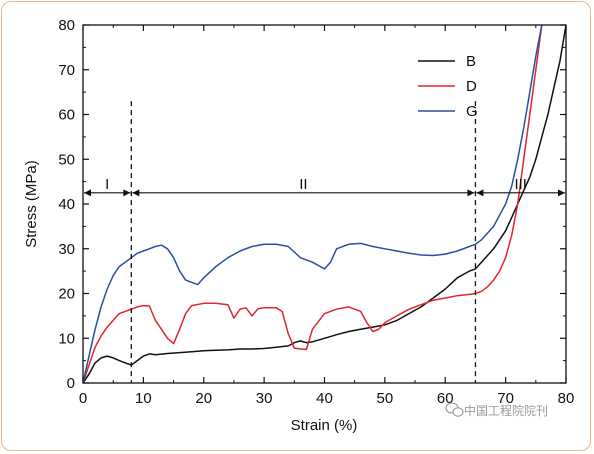  Describe the element at coordinates (83, 398) in the screenshot. I see `x-tick-label: 0` at that location.